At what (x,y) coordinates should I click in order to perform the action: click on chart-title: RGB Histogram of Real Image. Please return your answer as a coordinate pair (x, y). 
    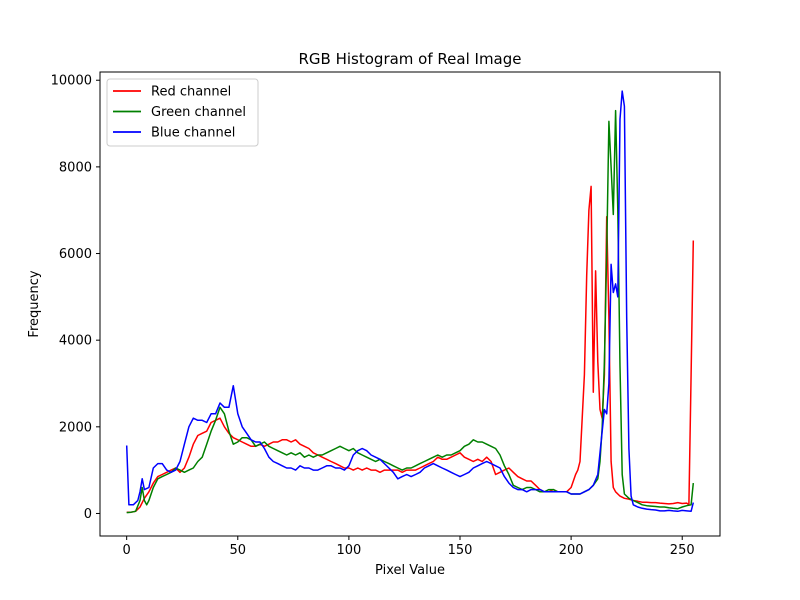
    Looking at the image, I should click on (410, 59).